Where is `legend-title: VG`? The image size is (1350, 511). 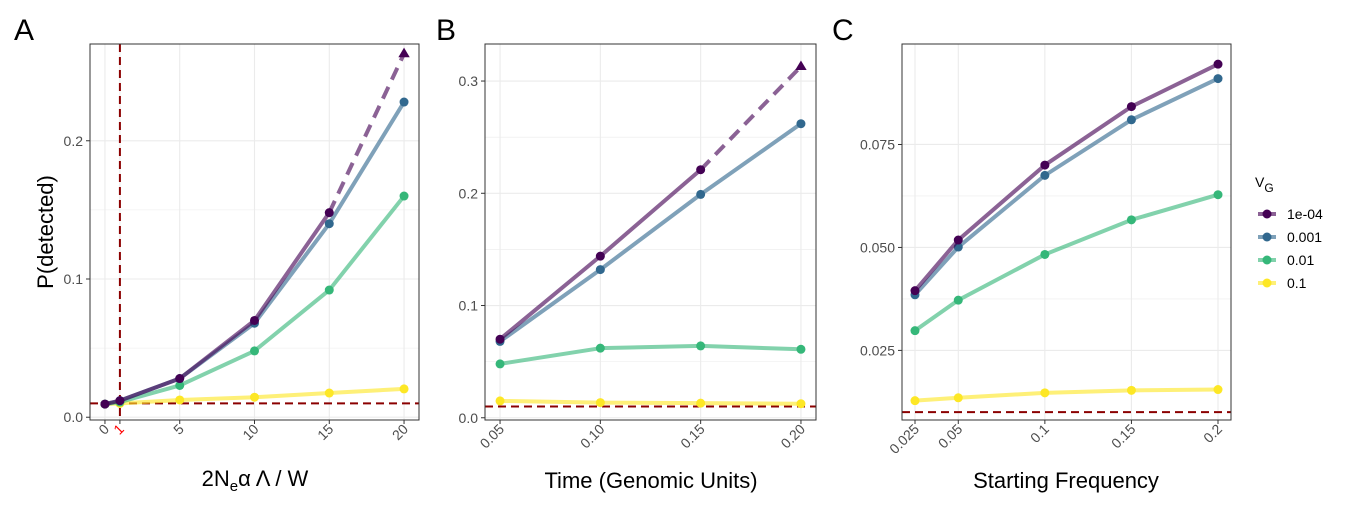
legend-title: VG is located at coordinates (1264, 184).